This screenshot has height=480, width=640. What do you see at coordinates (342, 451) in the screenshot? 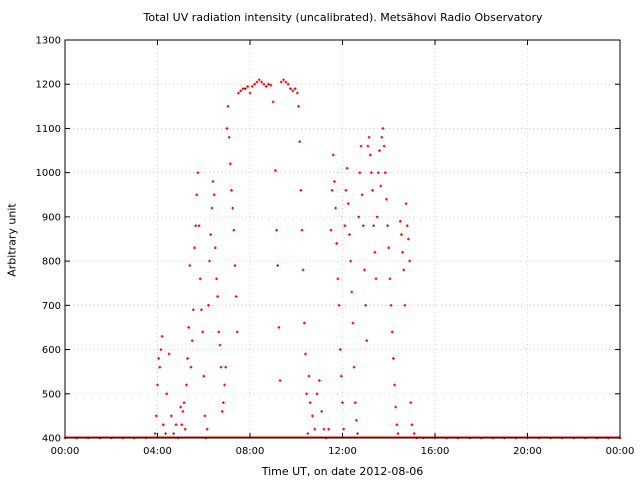
I see `x-tick-label: 12:00` at bounding box center [342, 451].